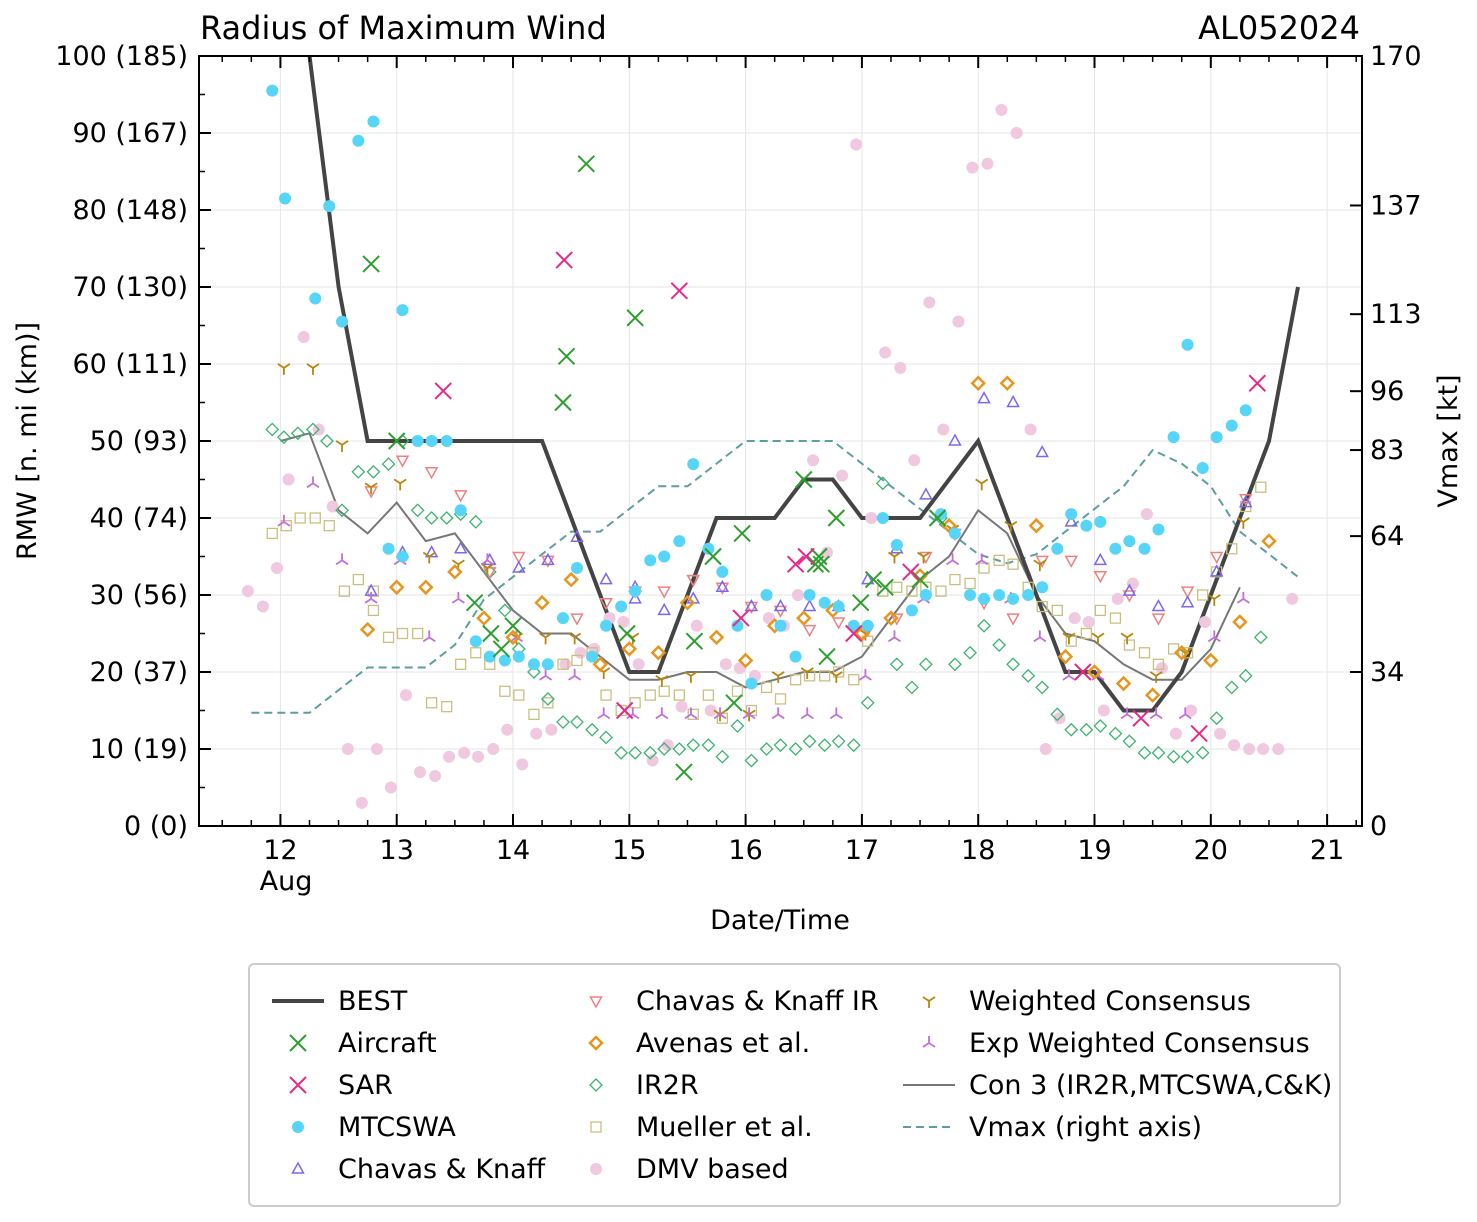 This screenshot has height=1222, width=1477. I want to click on con-3-ir2r-mtcswa-c-k-line, so click(760, 560).